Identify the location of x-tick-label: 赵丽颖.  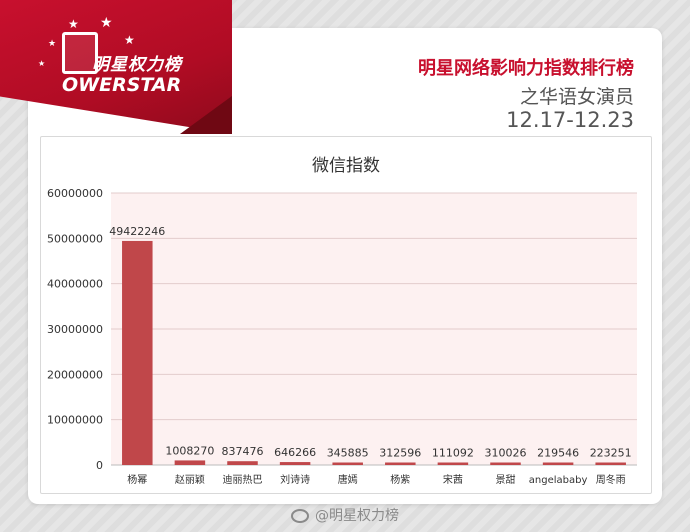
(190, 479).